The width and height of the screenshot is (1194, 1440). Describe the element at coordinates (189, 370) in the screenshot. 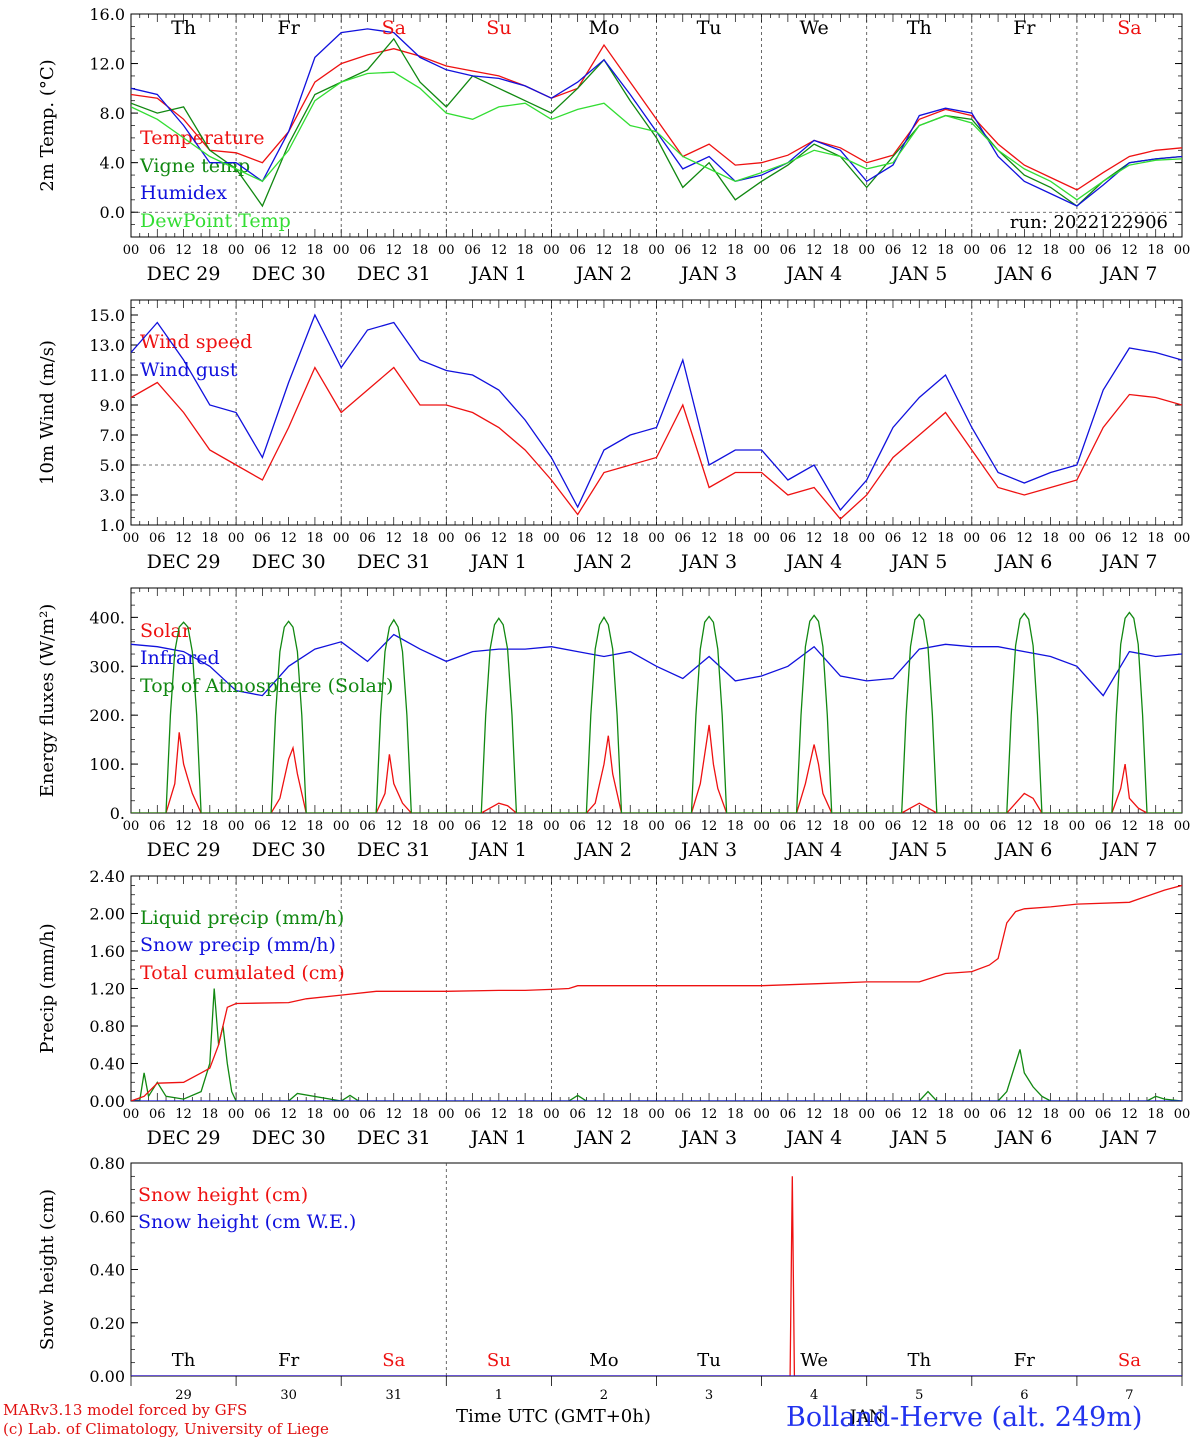

I see `legend-entry: Wind gust` at that location.